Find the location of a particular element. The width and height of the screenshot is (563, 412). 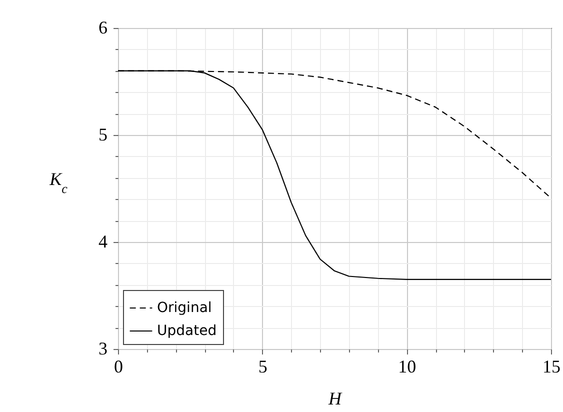

y-axis-title: K$_{c}$ is located at coordinates (58, 182).